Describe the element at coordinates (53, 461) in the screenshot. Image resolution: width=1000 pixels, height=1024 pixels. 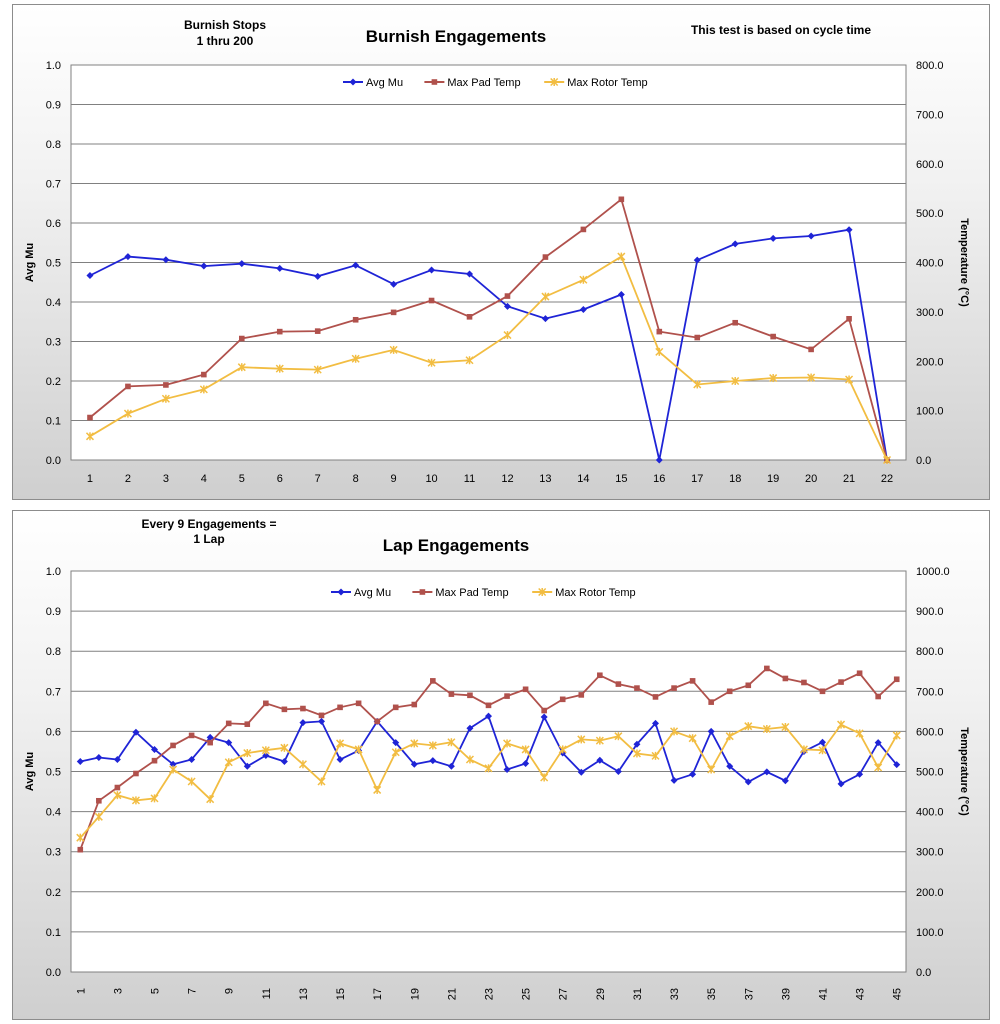
I see `burnish-y-tick-label: 0.0` at that location.